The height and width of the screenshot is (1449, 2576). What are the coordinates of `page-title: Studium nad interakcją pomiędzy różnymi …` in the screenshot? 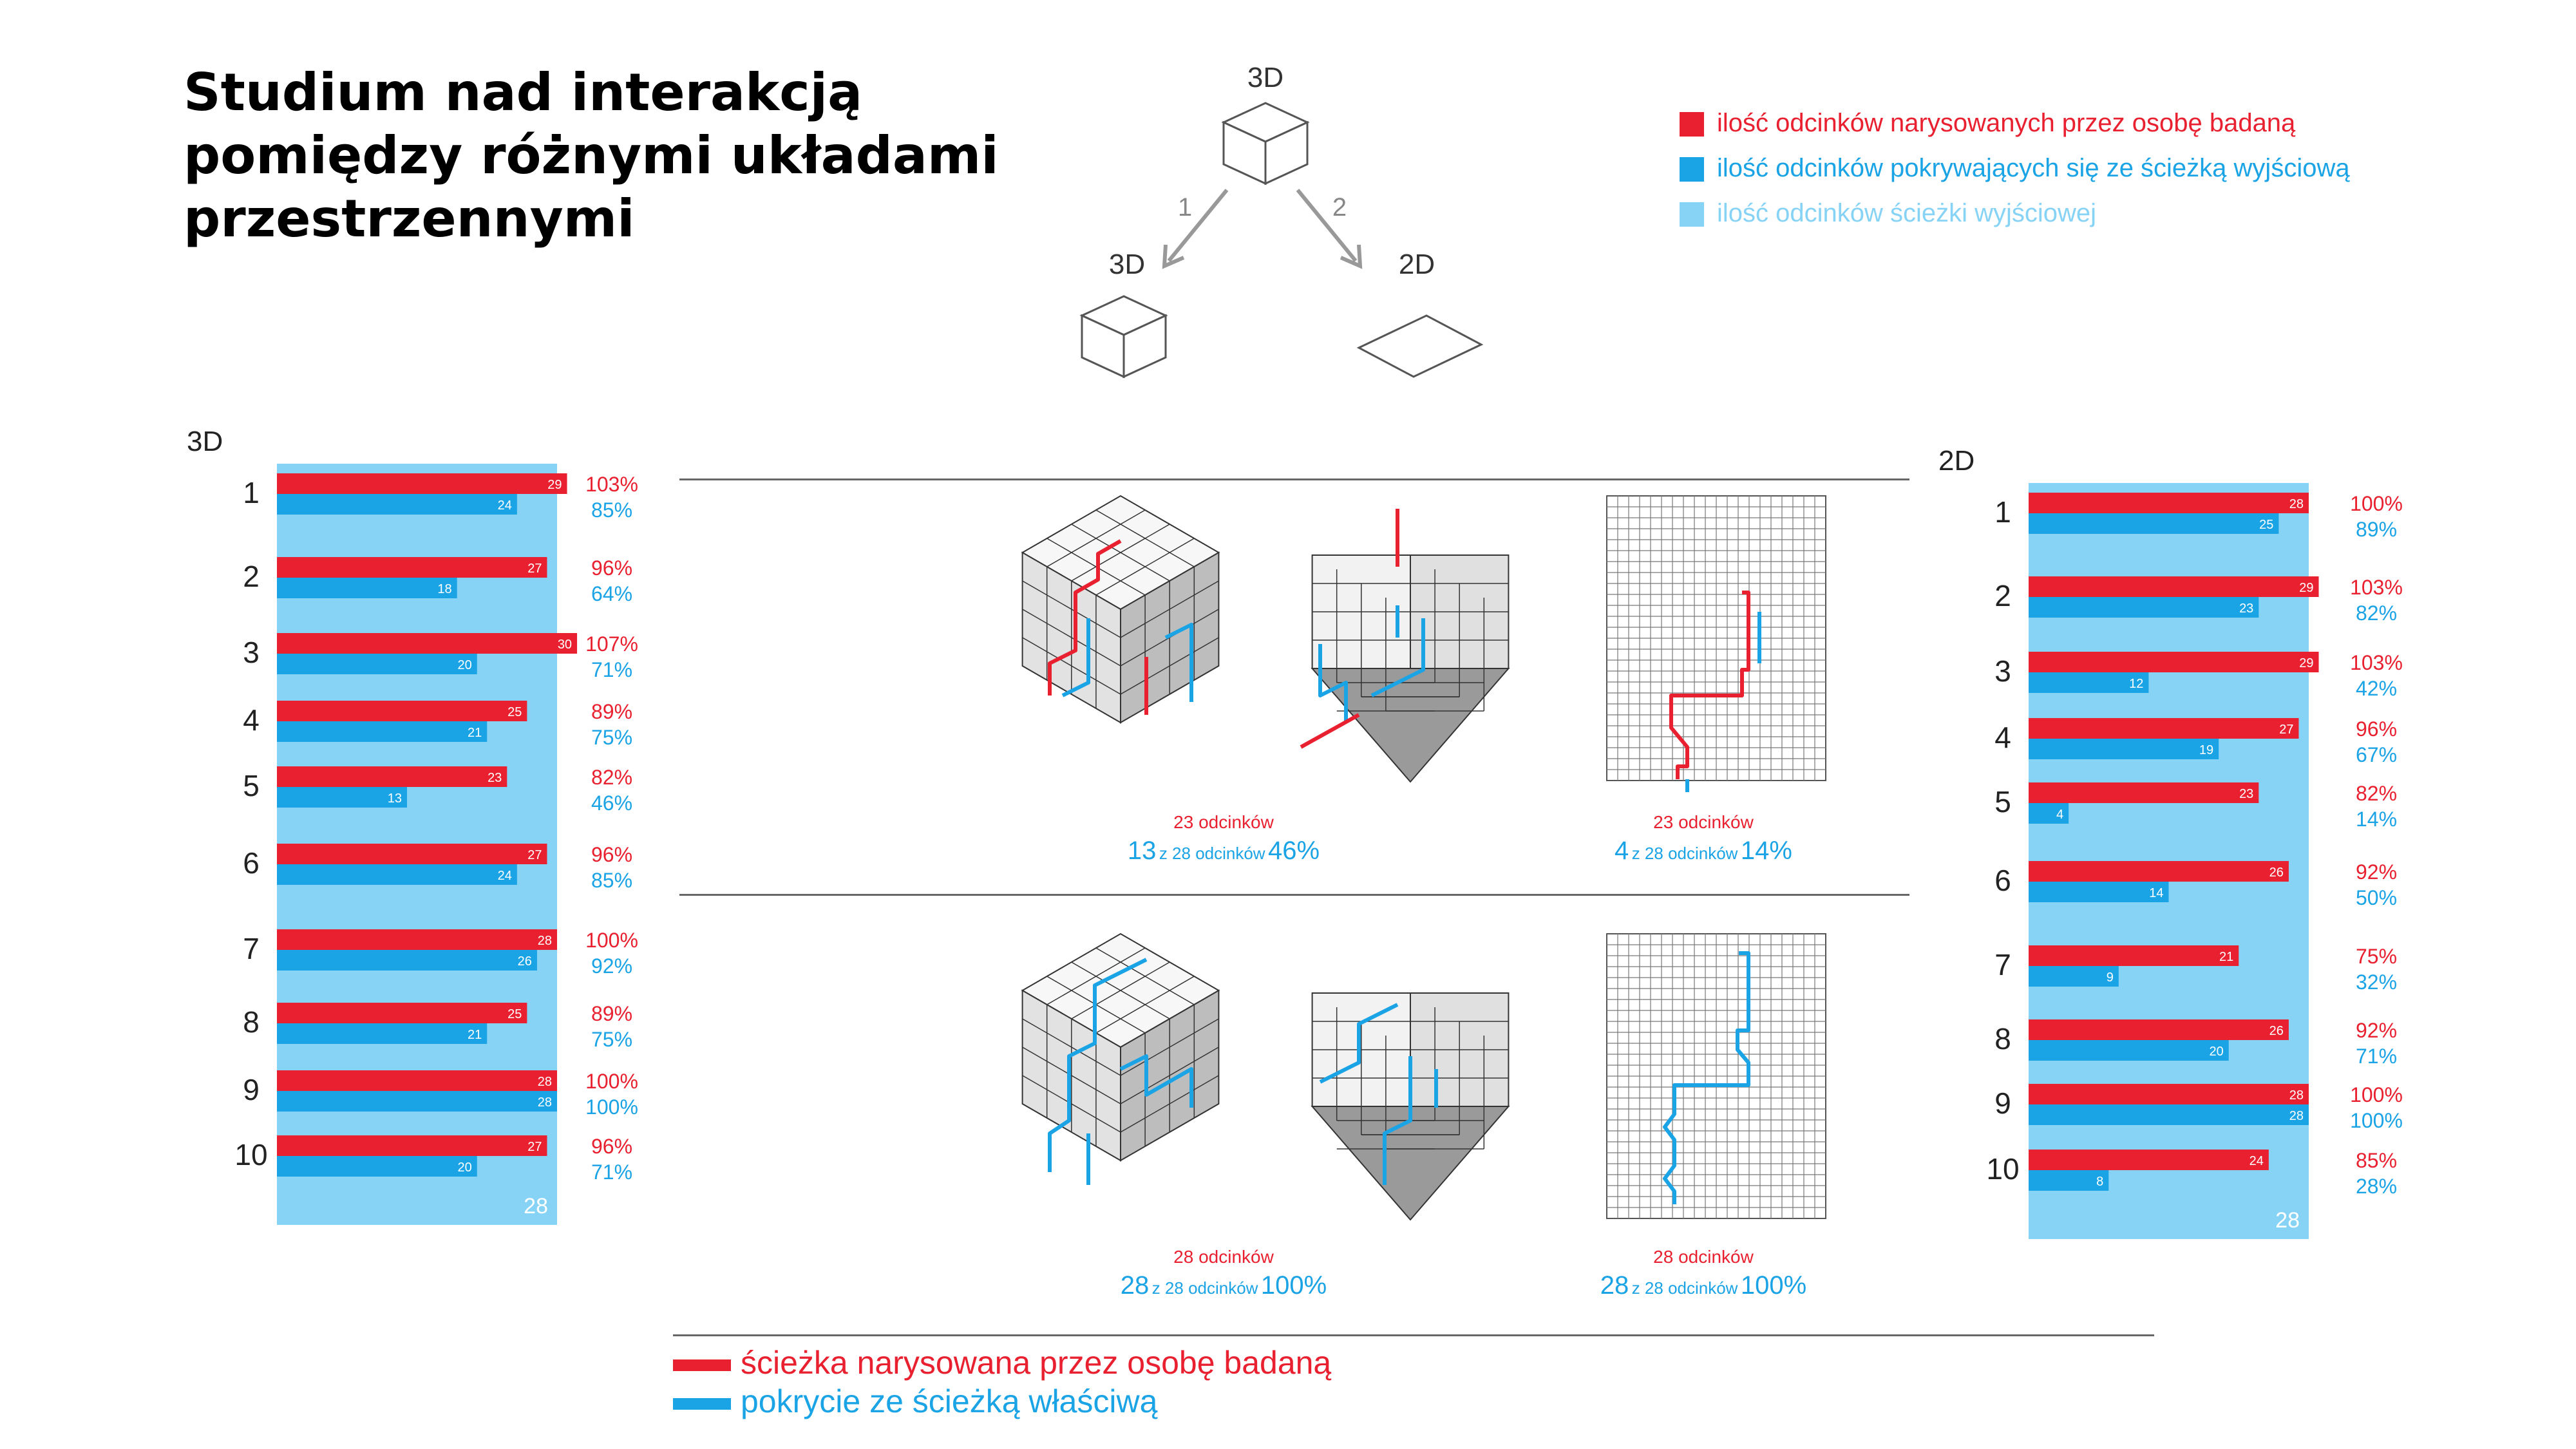 It's located at (591, 156).